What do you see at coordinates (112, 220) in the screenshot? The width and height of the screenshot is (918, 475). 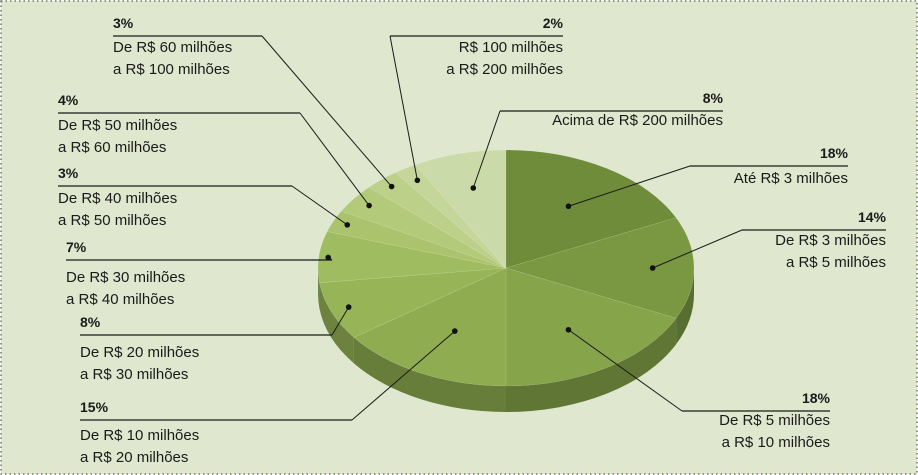 I see `category-label: a R$ 50 milhões` at bounding box center [112, 220].